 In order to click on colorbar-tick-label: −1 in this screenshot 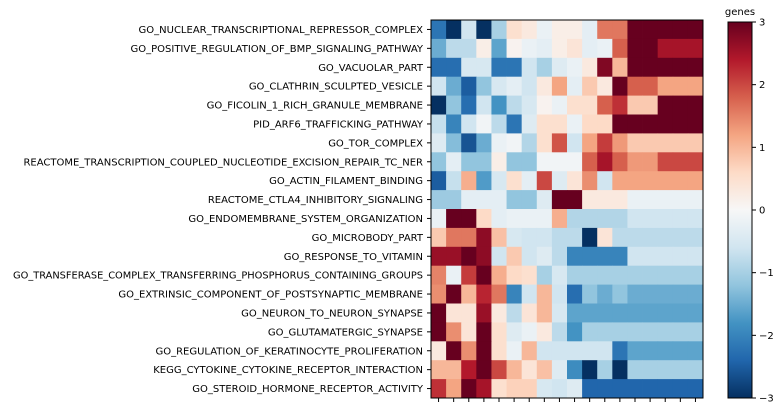, I will do `click(766, 273)`.